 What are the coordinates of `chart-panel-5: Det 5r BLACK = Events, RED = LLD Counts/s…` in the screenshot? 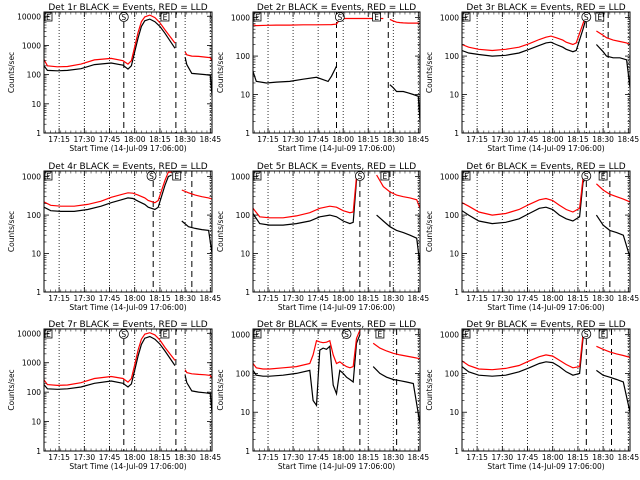 It's located at (322, 237).